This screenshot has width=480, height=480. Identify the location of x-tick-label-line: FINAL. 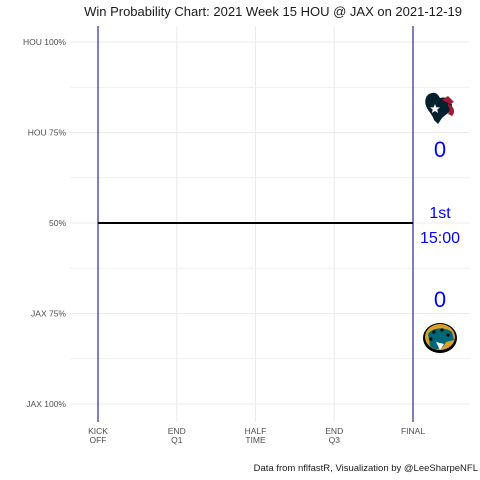
(413, 431).